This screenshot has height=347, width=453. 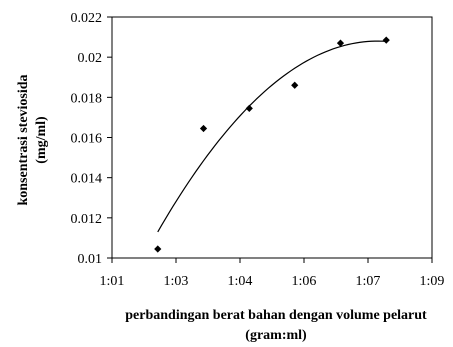 I want to click on y-axis-title-line2: (mg/ml), so click(x=41, y=140).